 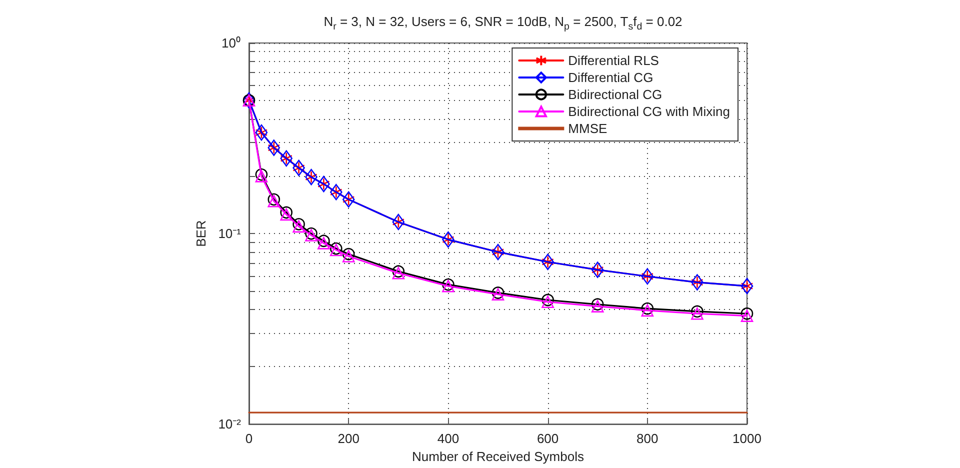 I want to click on y-tick-label: 10⁰, so click(x=231, y=43).